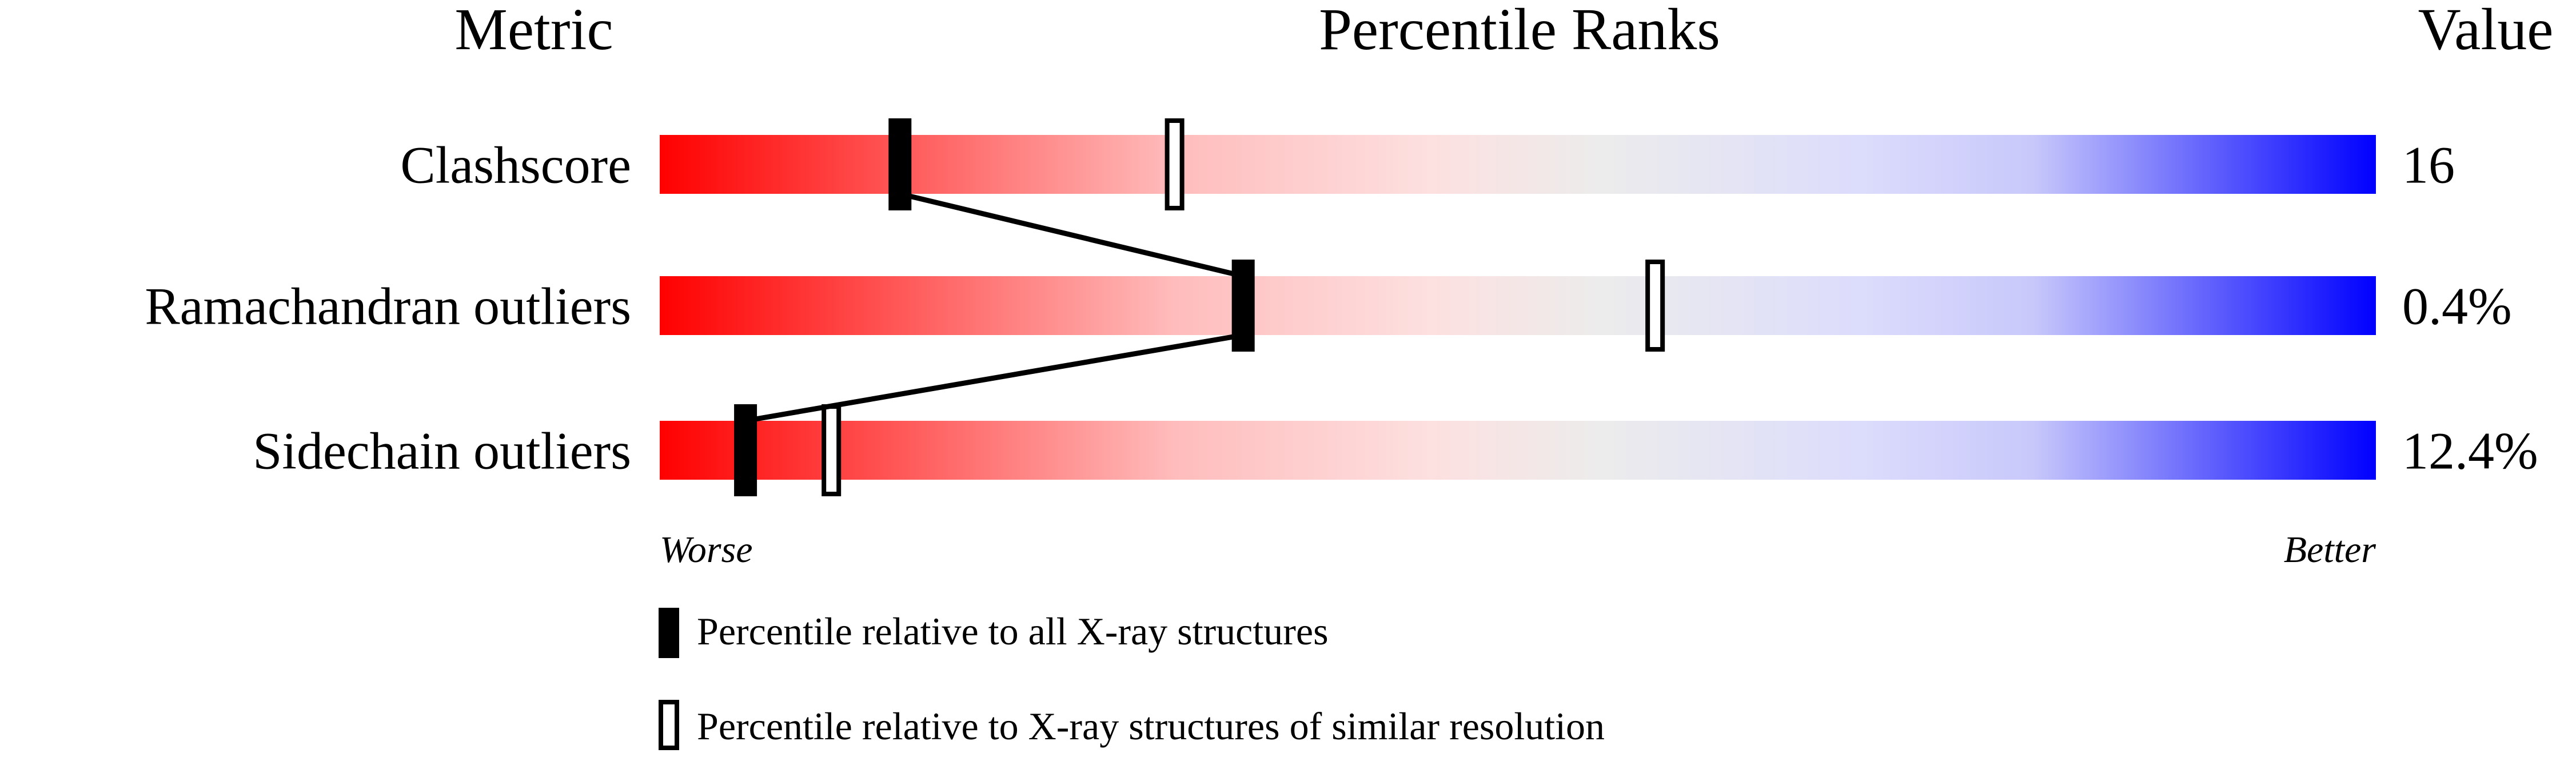 Image resolution: width=2576 pixels, height=757 pixels. I want to click on header-metric: Metric, so click(533, 31).